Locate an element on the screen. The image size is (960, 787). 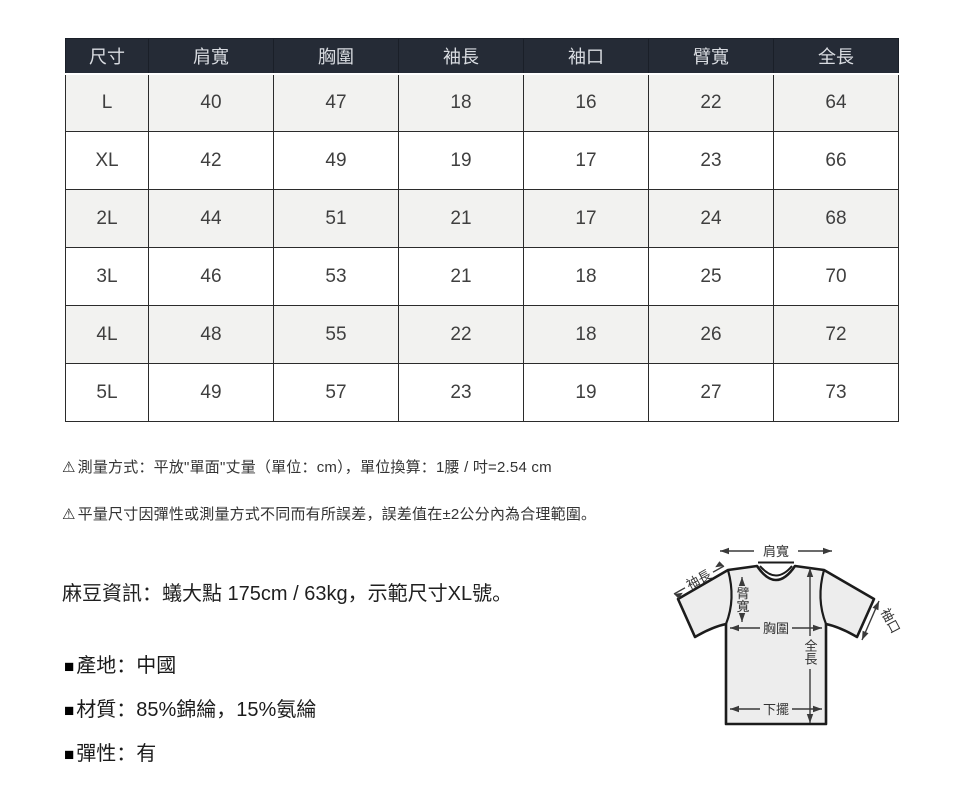
value-cell: 57 is located at coordinates (336, 392).